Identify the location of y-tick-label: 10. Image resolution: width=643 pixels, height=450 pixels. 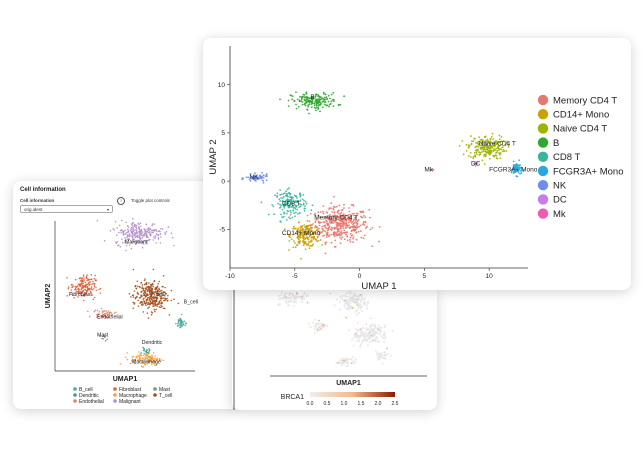
(222, 85).